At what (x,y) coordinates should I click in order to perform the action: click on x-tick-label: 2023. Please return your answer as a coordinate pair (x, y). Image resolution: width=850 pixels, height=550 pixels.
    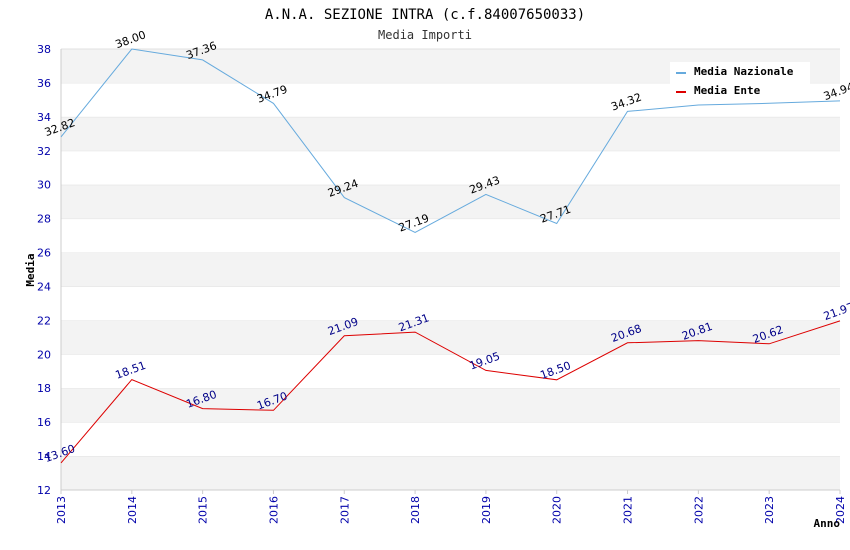
    Looking at the image, I should click on (769, 510).